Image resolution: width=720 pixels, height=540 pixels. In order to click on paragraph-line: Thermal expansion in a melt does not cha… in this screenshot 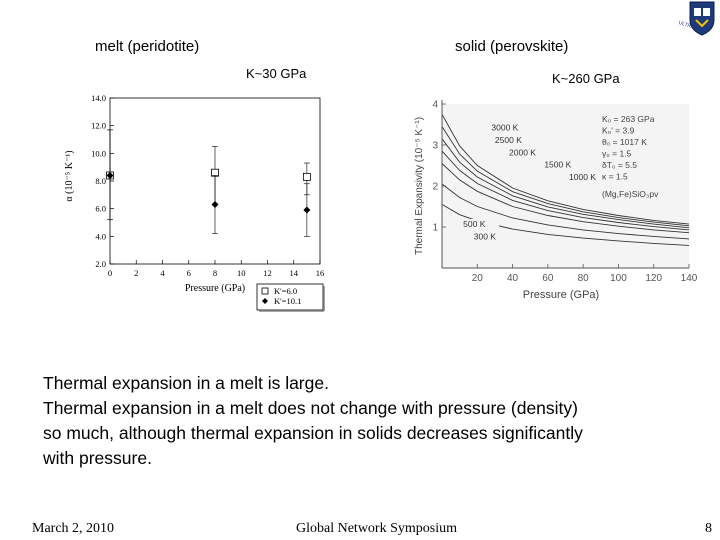, I will do `click(310, 408)`.